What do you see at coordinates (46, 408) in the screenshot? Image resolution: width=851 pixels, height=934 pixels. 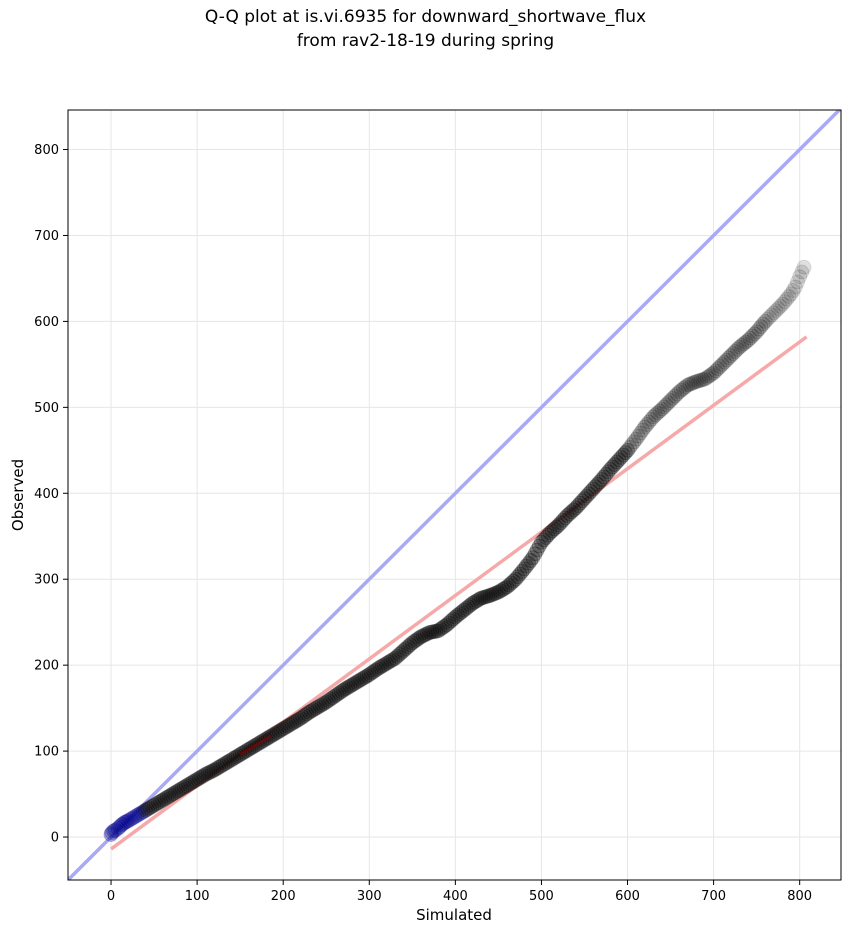 I see `y-tick-label: 500` at bounding box center [46, 408].